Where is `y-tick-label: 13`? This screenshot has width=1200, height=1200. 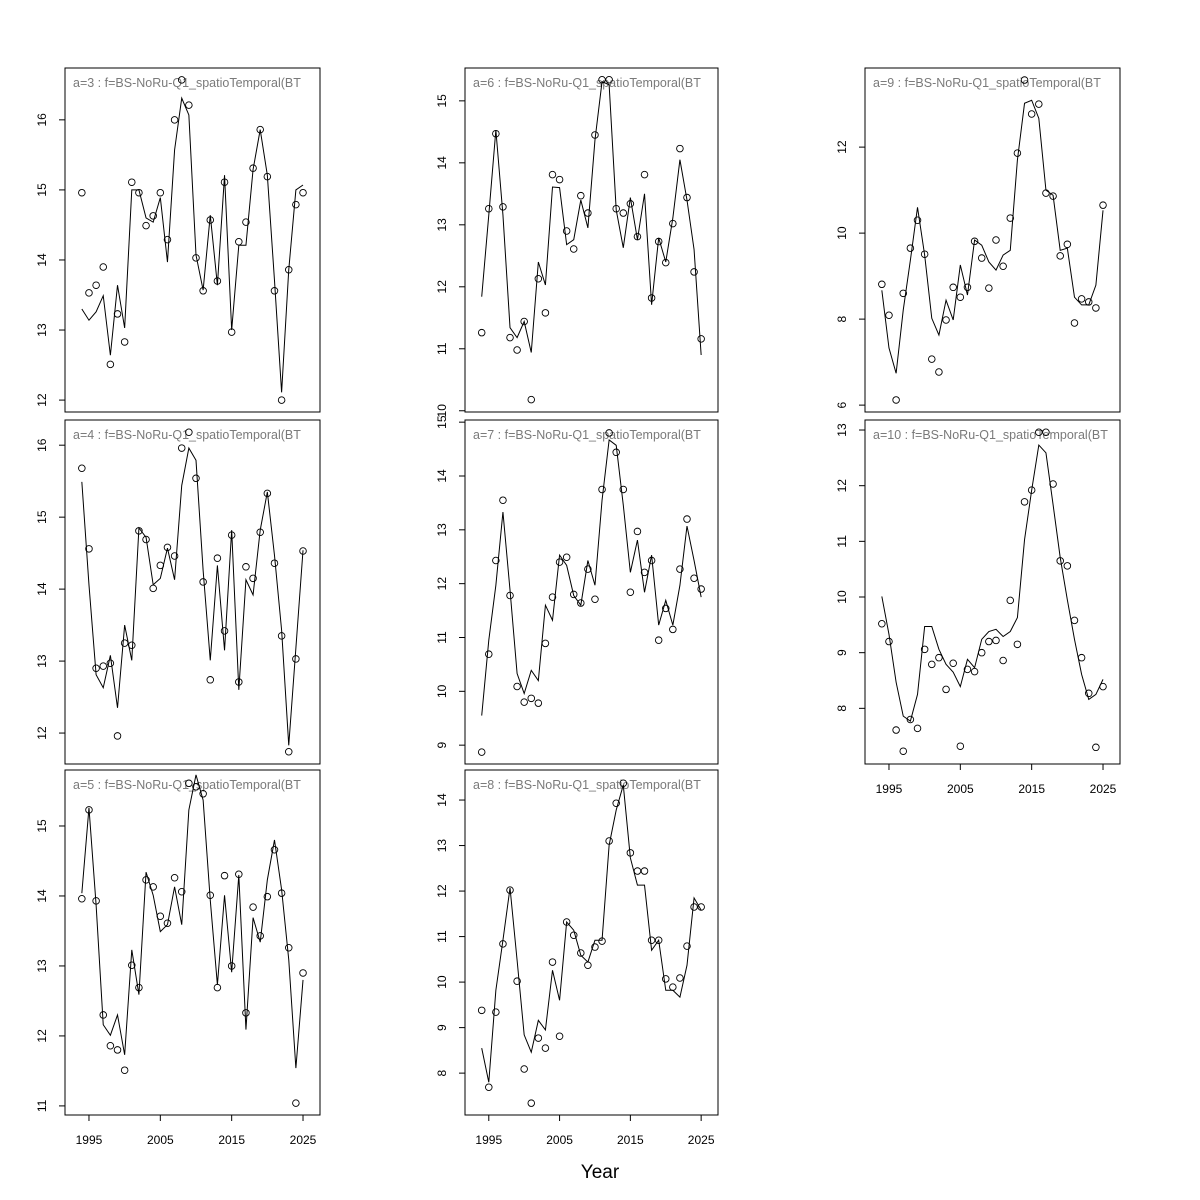 y-tick-label: 13 is located at coordinates (42, 966).